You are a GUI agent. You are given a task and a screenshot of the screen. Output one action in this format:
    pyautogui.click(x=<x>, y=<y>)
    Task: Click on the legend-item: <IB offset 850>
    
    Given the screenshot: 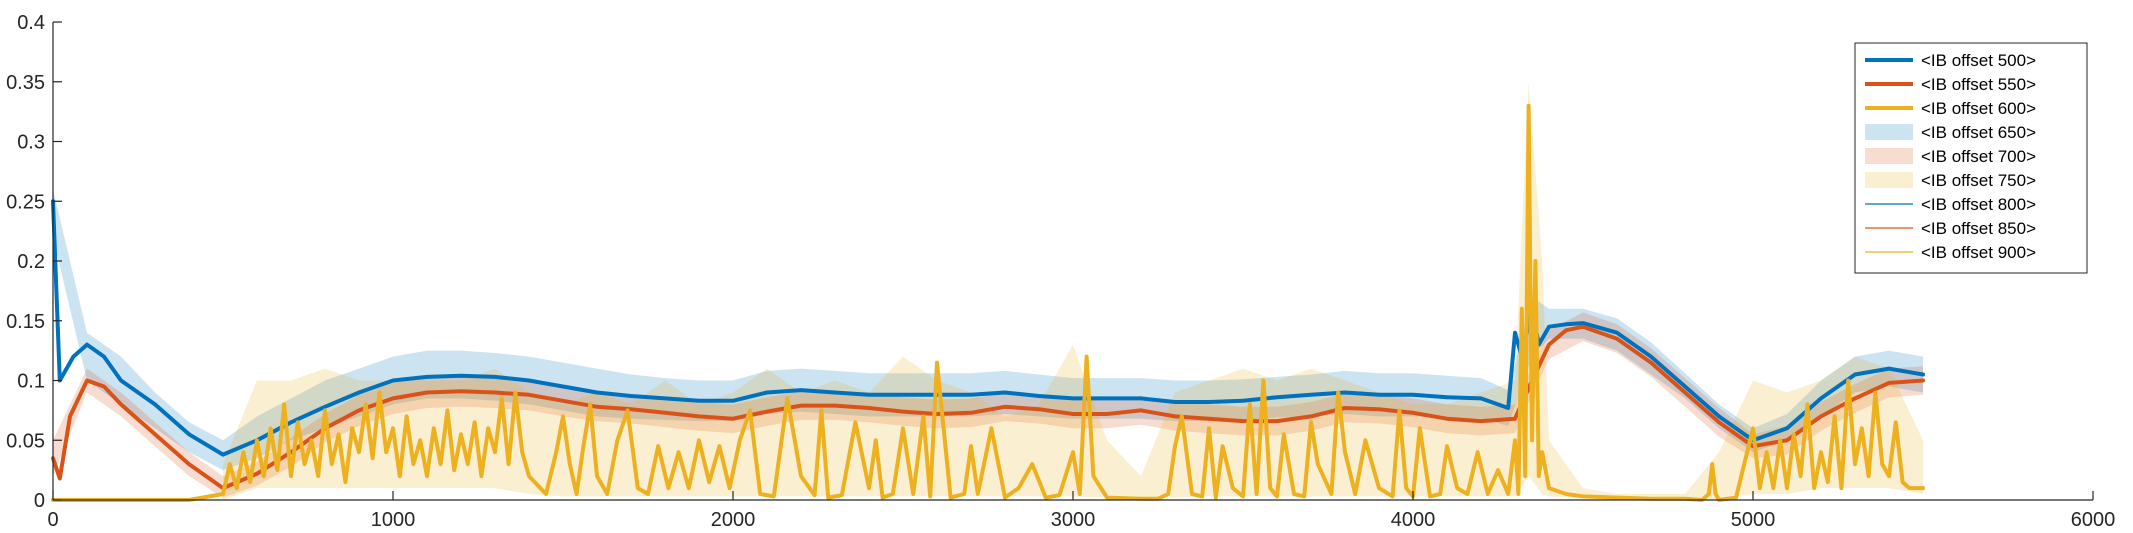 What is the action you would take?
    pyautogui.click(x=1950, y=228)
    